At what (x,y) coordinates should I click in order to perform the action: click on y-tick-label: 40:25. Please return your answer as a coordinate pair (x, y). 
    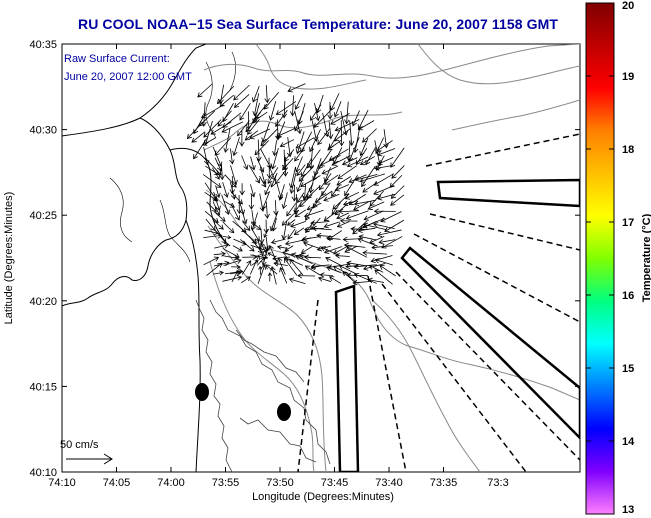
    Looking at the image, I should click on (43, 216).